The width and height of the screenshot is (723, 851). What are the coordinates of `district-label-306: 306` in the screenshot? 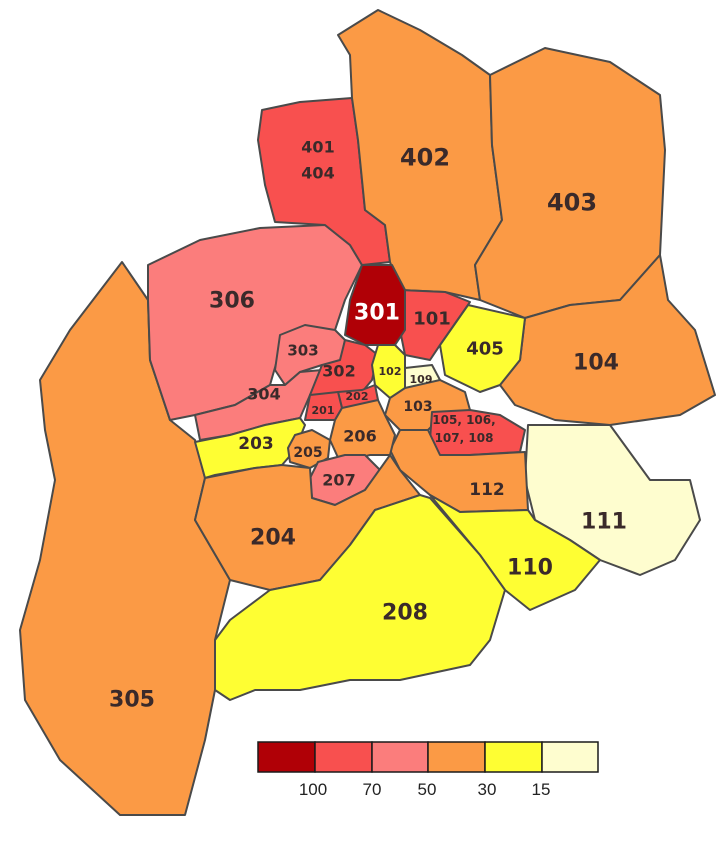 It's located at (232, 301).